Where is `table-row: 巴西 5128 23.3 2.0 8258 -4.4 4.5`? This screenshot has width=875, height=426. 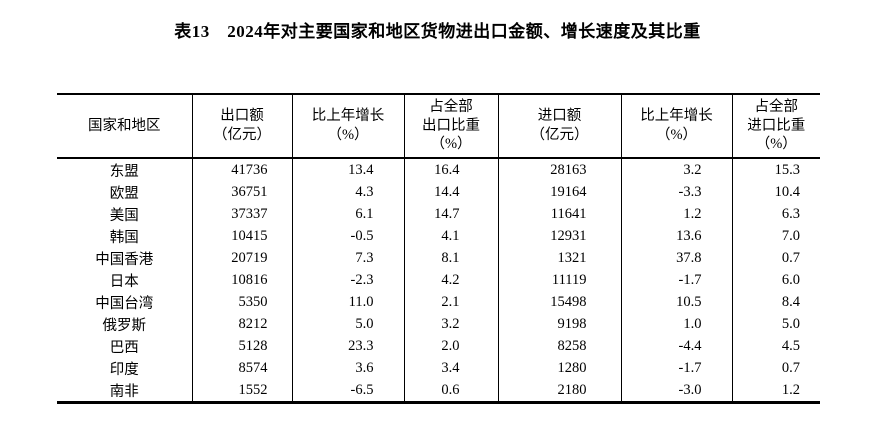
table-row: 巴西 5128 23.3 2.0 8258 -4.4 4.5 is located at coordinates (438, 346).